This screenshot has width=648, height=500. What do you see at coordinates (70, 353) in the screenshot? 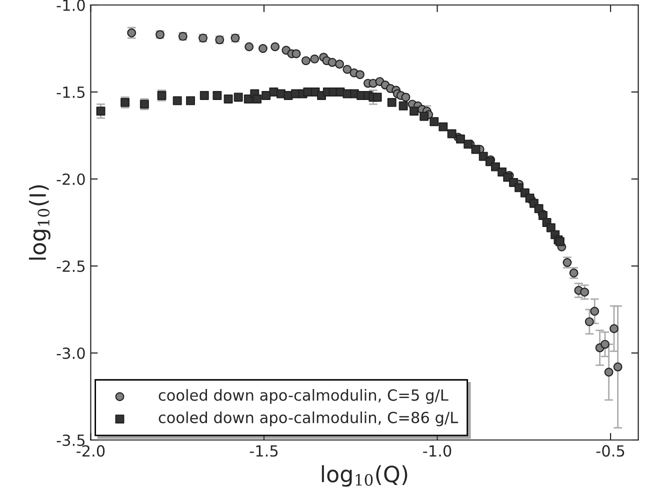
I see `y-tick-label: -3.0` at bounding box center [70, 353].